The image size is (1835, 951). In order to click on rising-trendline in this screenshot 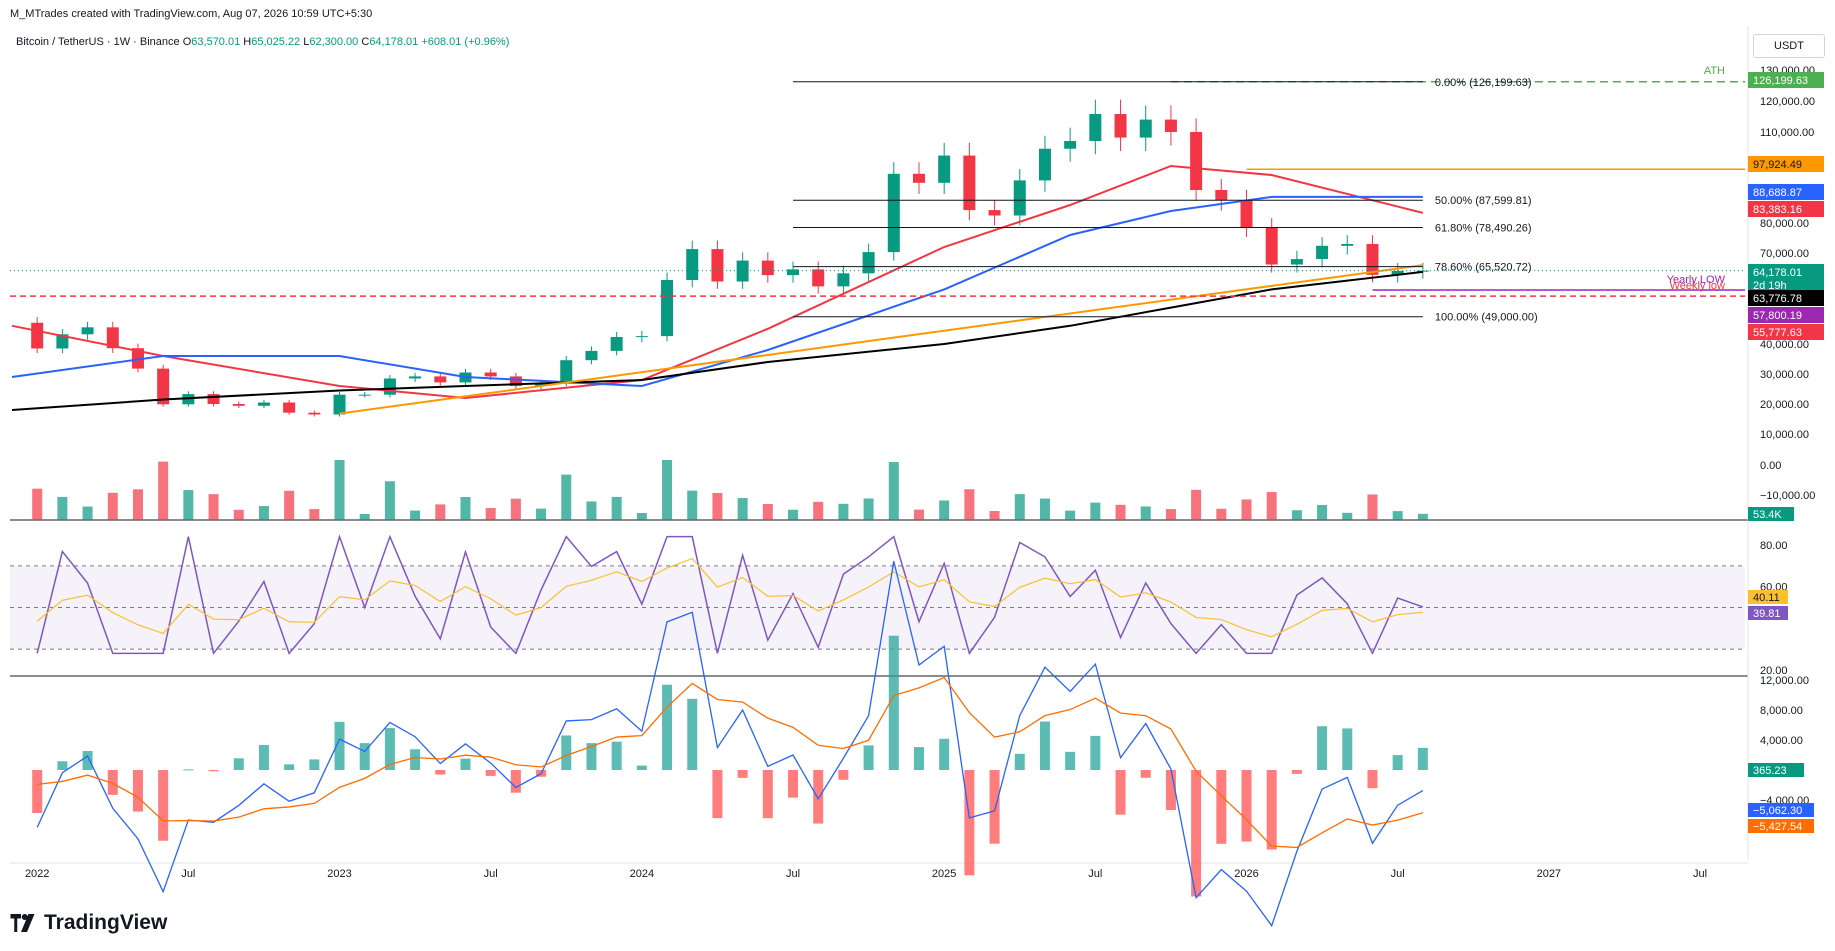, I will do `click(881, 339)`.